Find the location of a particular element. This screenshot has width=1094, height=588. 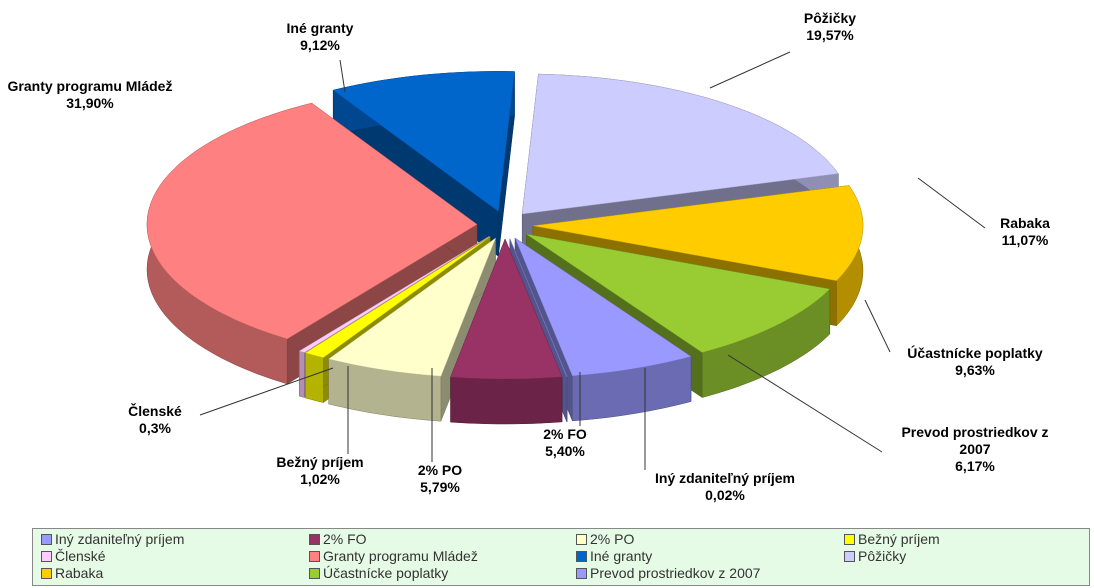

data-label: Účastnícke poplatky 9,63% is located at coordinates (975, 362).